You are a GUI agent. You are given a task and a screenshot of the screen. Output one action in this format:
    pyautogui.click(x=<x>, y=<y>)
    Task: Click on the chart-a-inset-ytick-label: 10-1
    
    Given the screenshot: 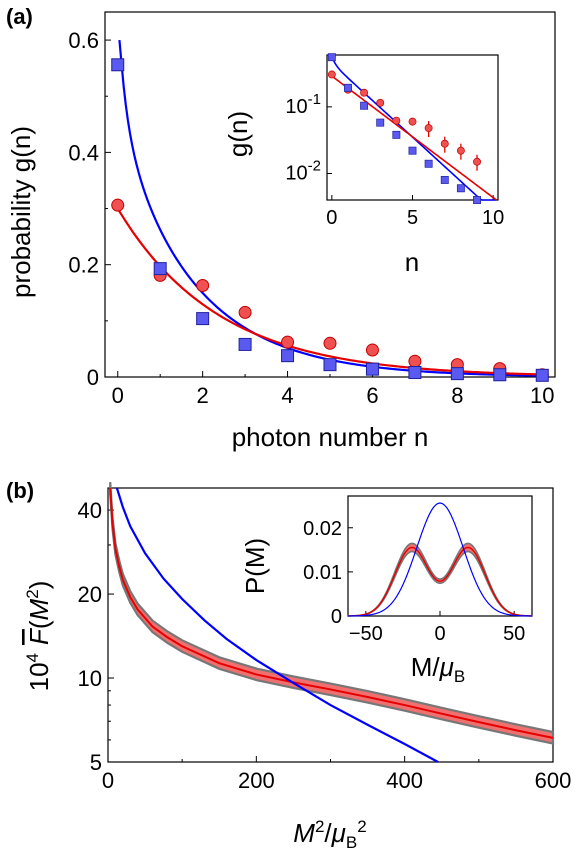 What is the action you would take?
    pyautogui.click(x=303, y=104)
    